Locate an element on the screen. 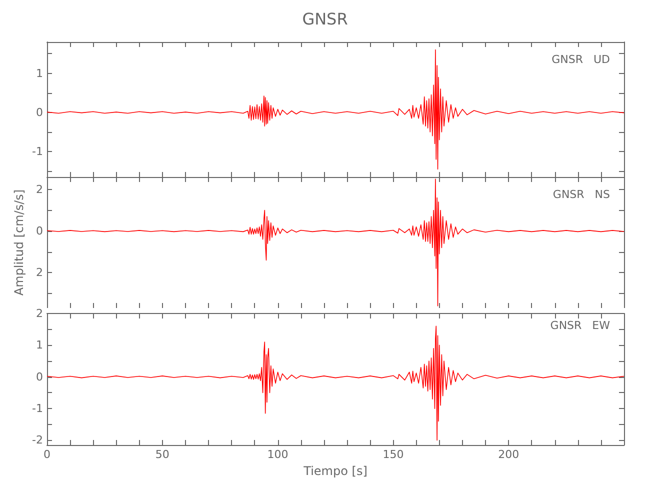 The height and width of the screenshot is (500, 650). x-axis-title: Tiempo [s] is located at coordinates (335, 471).